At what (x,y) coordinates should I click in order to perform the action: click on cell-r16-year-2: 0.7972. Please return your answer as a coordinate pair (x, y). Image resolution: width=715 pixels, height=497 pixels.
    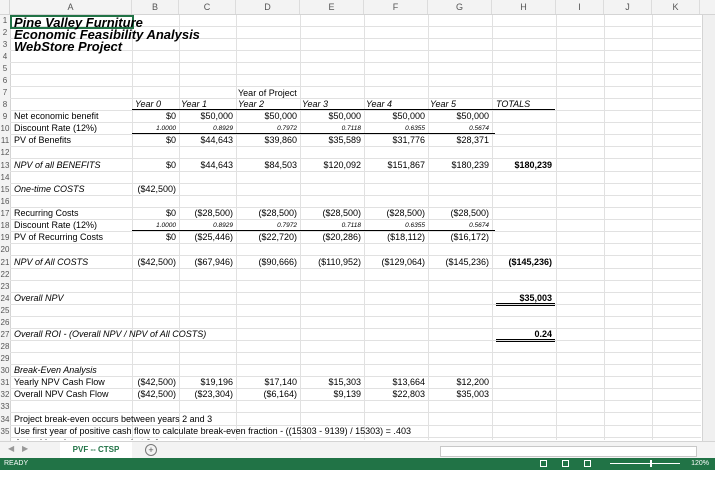
    Looking at the image, I should click on (287, 225).